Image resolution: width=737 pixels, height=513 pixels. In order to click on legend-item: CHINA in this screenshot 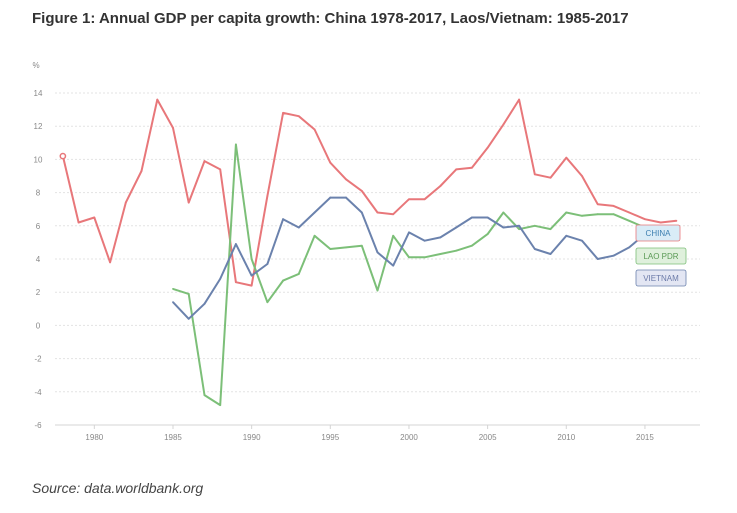, I will do `click(658, 233)`.